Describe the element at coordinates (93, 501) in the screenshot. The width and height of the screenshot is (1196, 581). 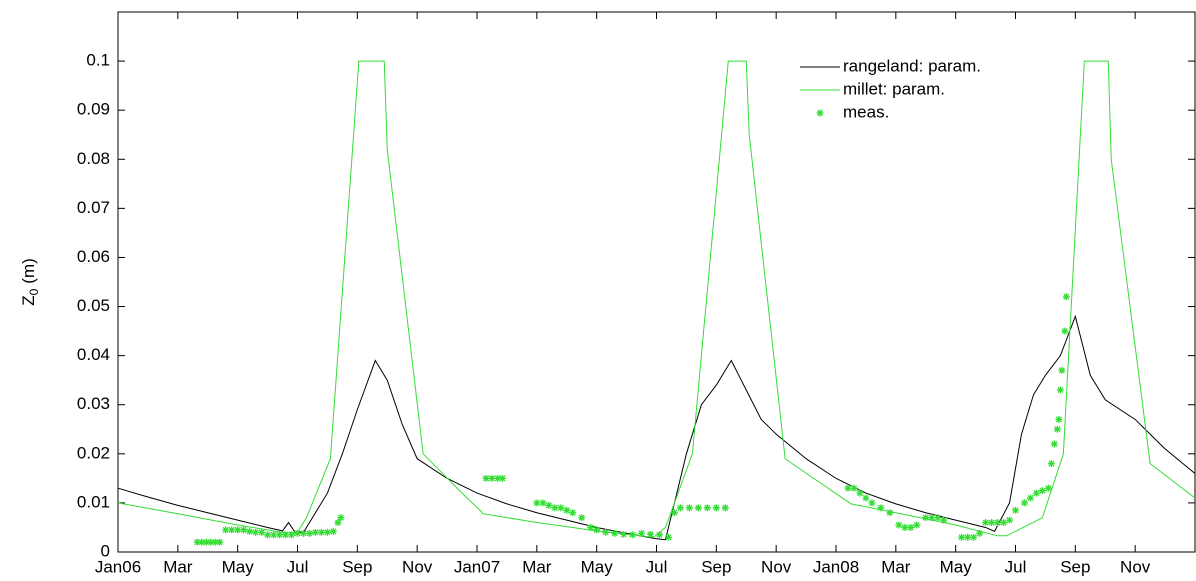
I see `y-tick-label: 0.01` at that location.